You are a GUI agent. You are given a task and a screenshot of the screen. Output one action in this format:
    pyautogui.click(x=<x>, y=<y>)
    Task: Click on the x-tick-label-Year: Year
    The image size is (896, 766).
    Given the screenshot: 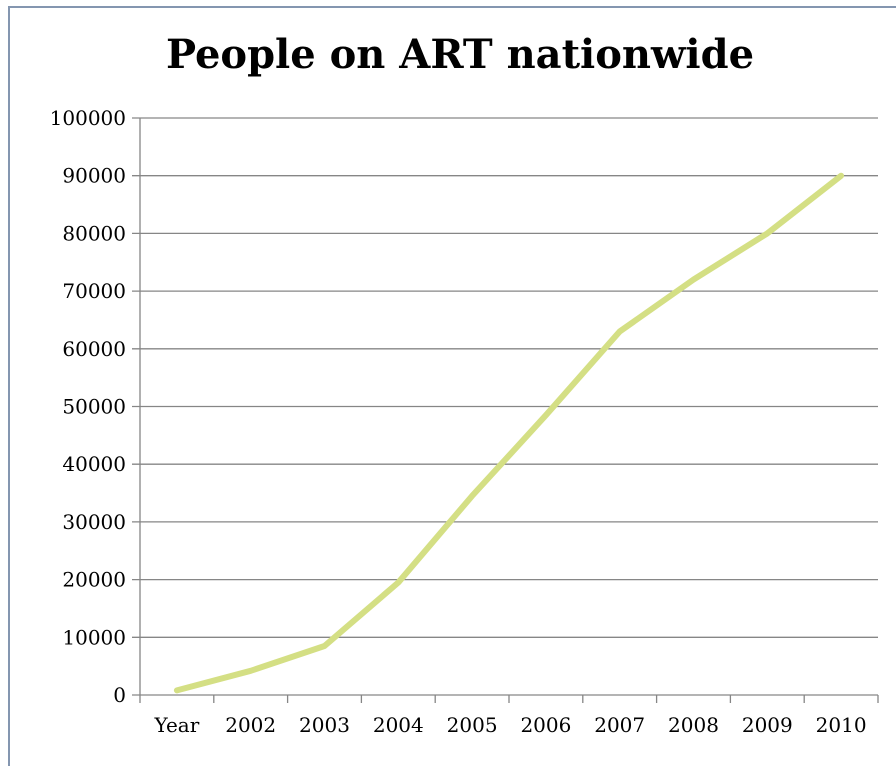 What is the action you would take?
    pyautogui.click(x=177, y=725)
    